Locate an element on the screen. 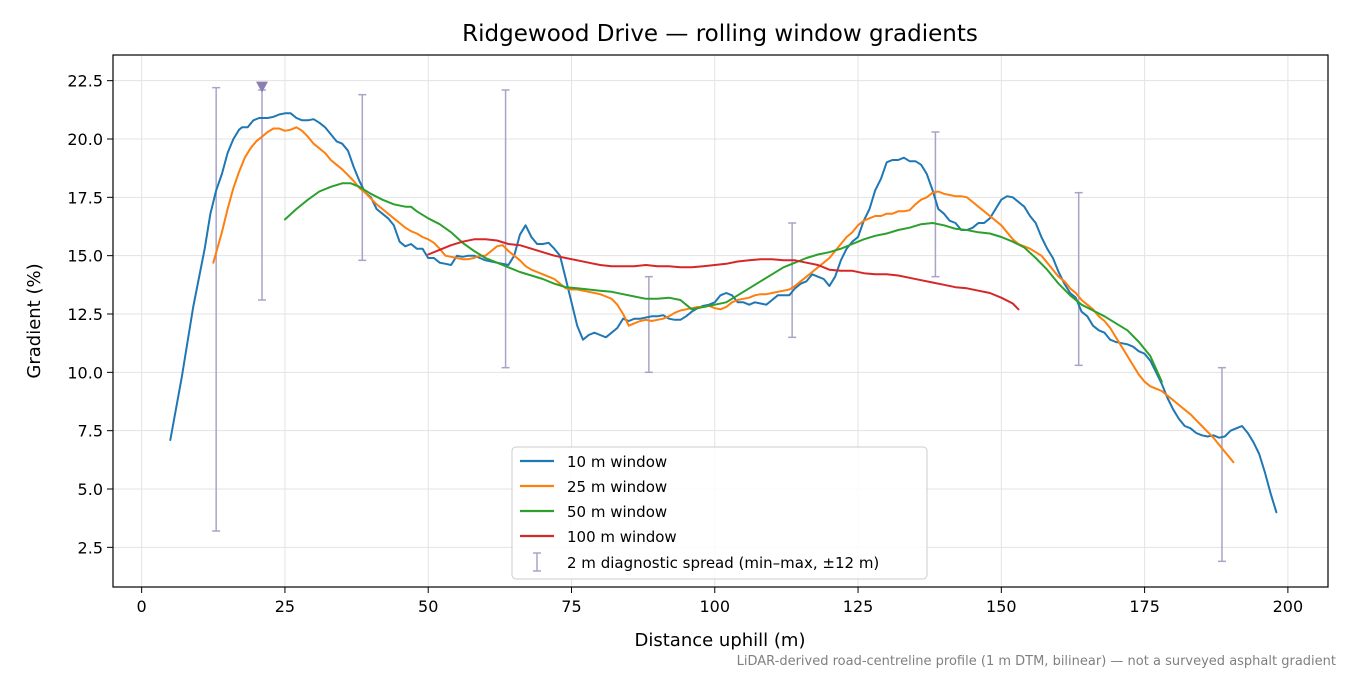 This screenshot has width=1350, height=675. x-tick-label: 75 is located at coordinates (571, 606).